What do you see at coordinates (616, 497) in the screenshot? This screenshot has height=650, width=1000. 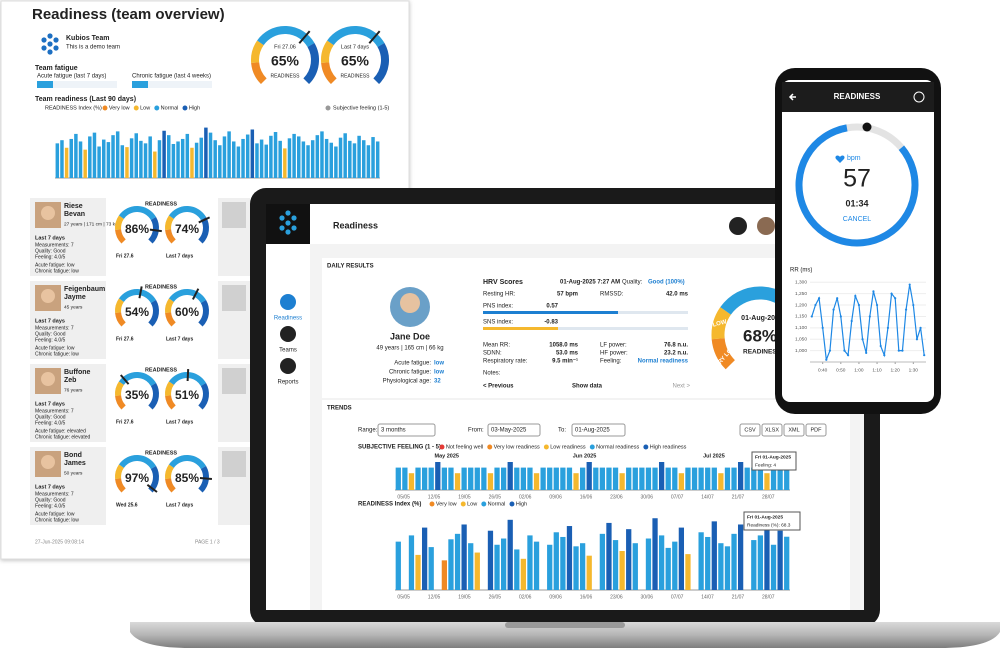 I see `x-tick-label: 23/06` at bounding box center [616, 497].